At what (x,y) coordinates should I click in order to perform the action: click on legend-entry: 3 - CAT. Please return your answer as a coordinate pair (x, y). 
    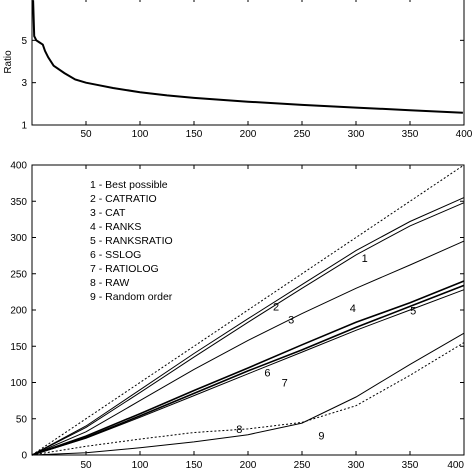
    Looking at the image, I should click on (108, 213).